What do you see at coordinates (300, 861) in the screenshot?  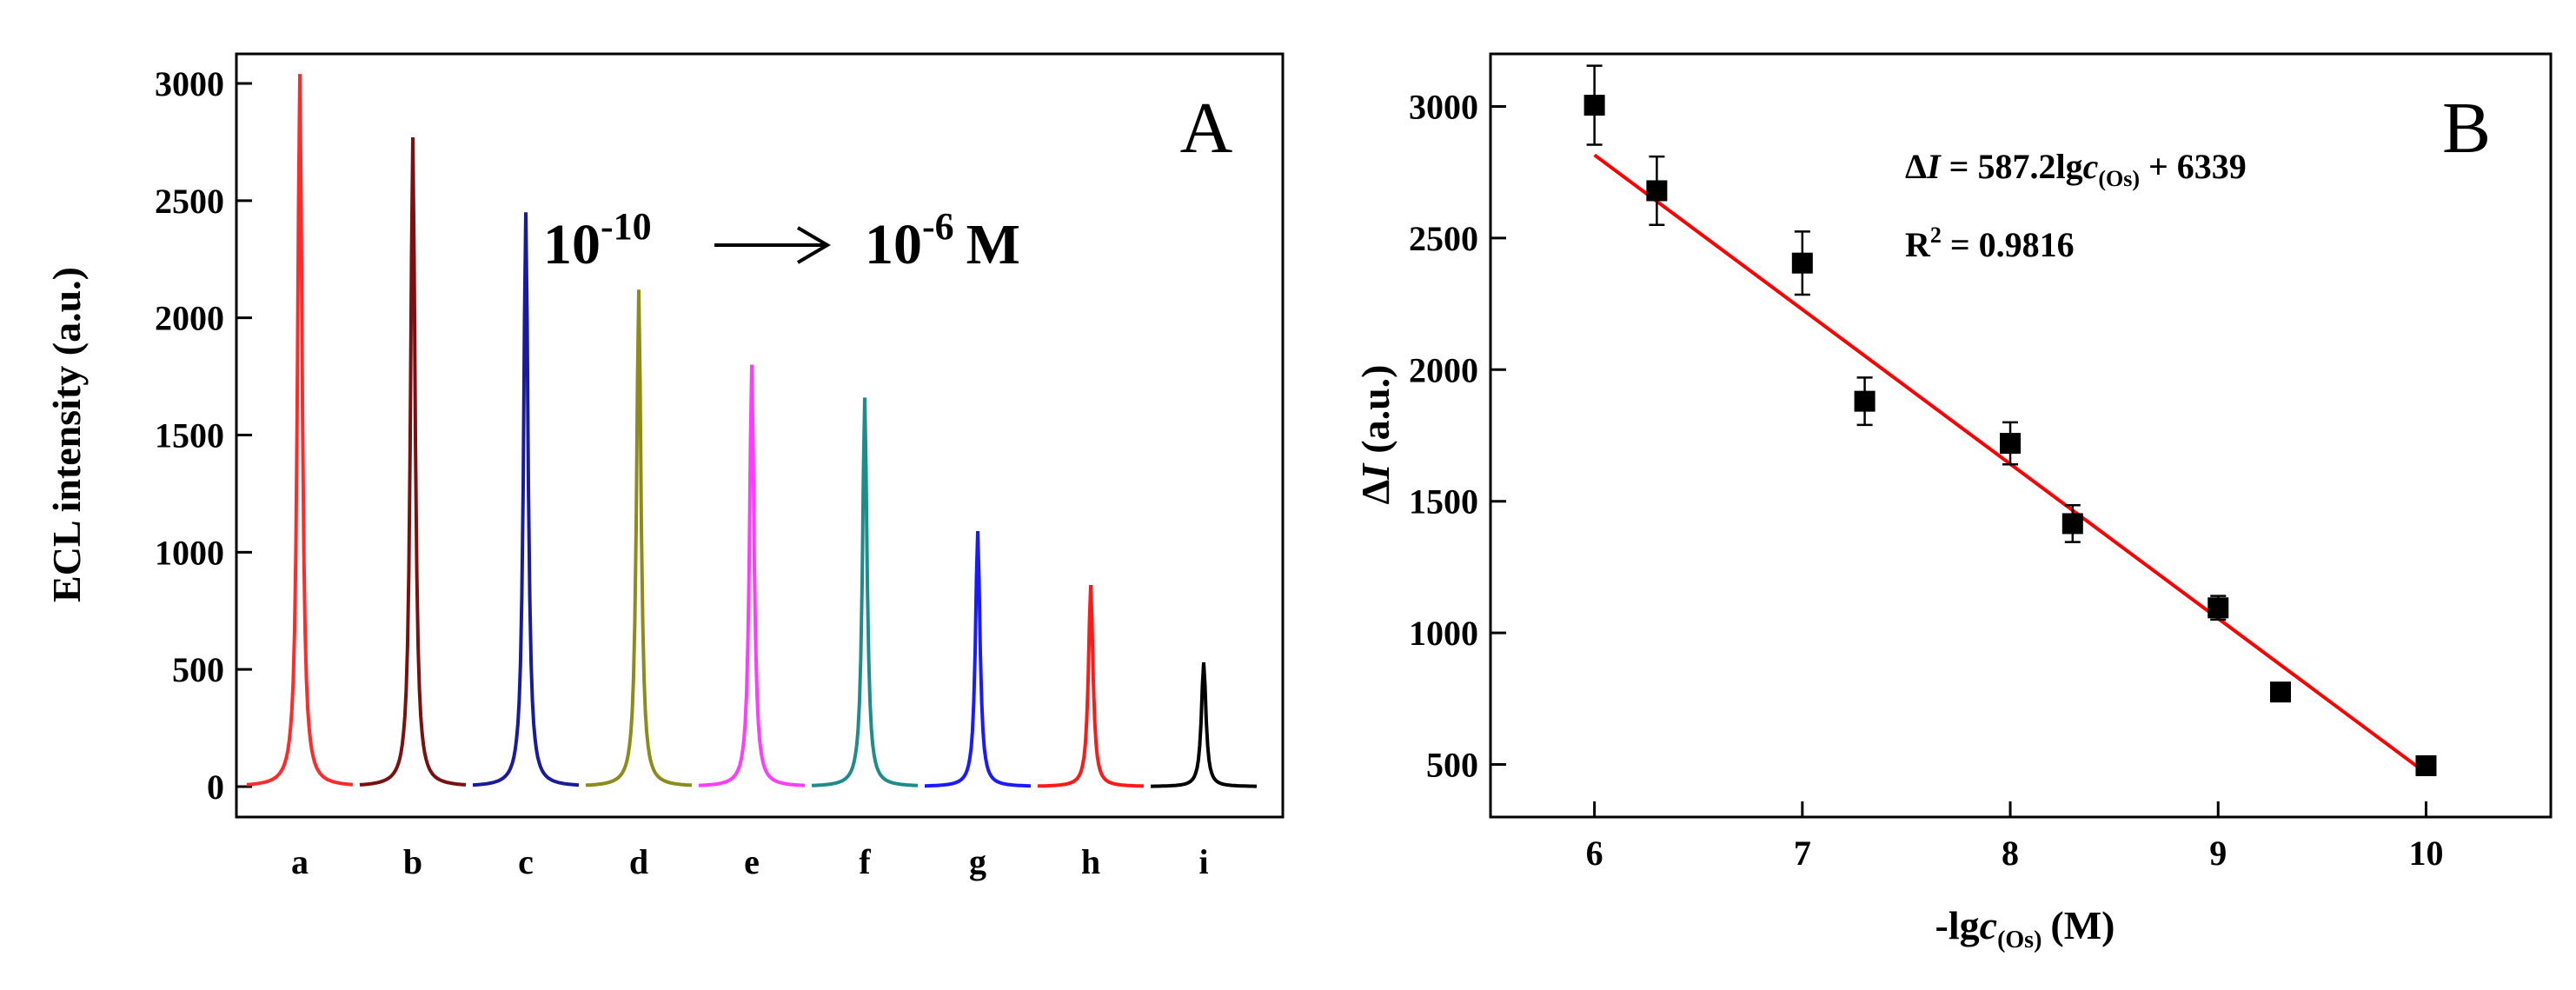 I see `panel-a-x-tick-label: a` at bounding box center [300, 861].